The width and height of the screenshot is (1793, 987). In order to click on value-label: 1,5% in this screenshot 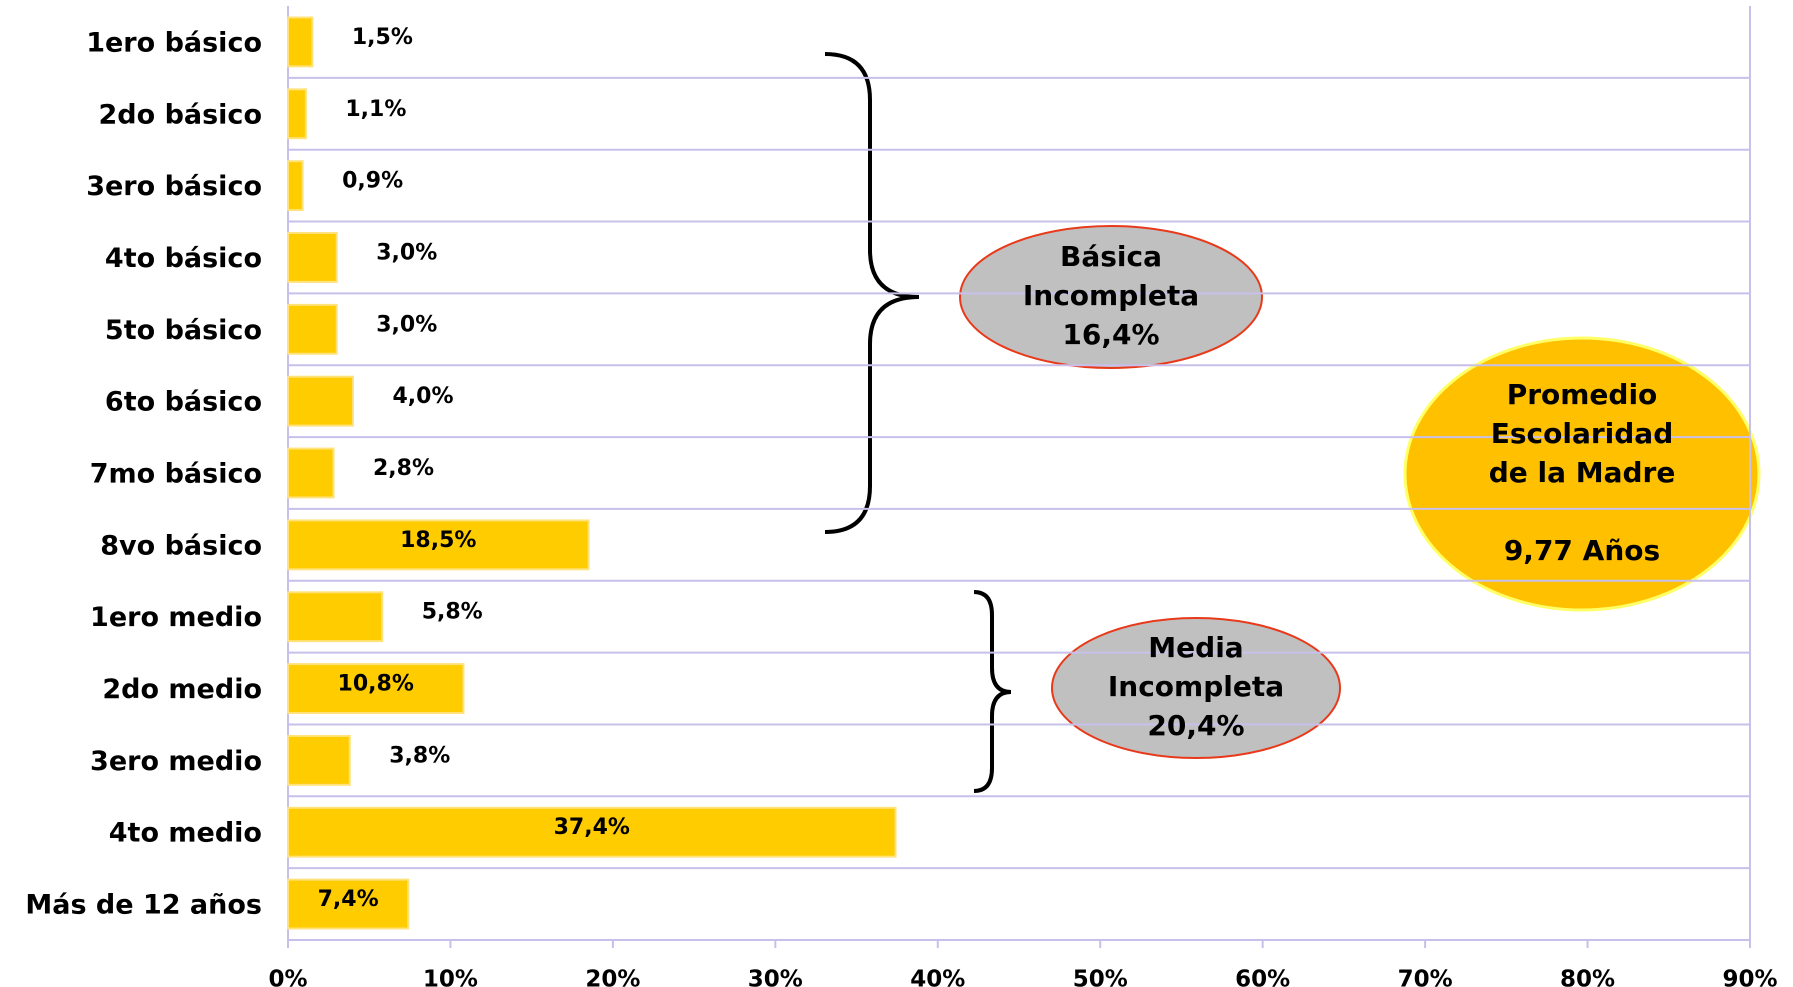, I will do `click(382, 37)`.